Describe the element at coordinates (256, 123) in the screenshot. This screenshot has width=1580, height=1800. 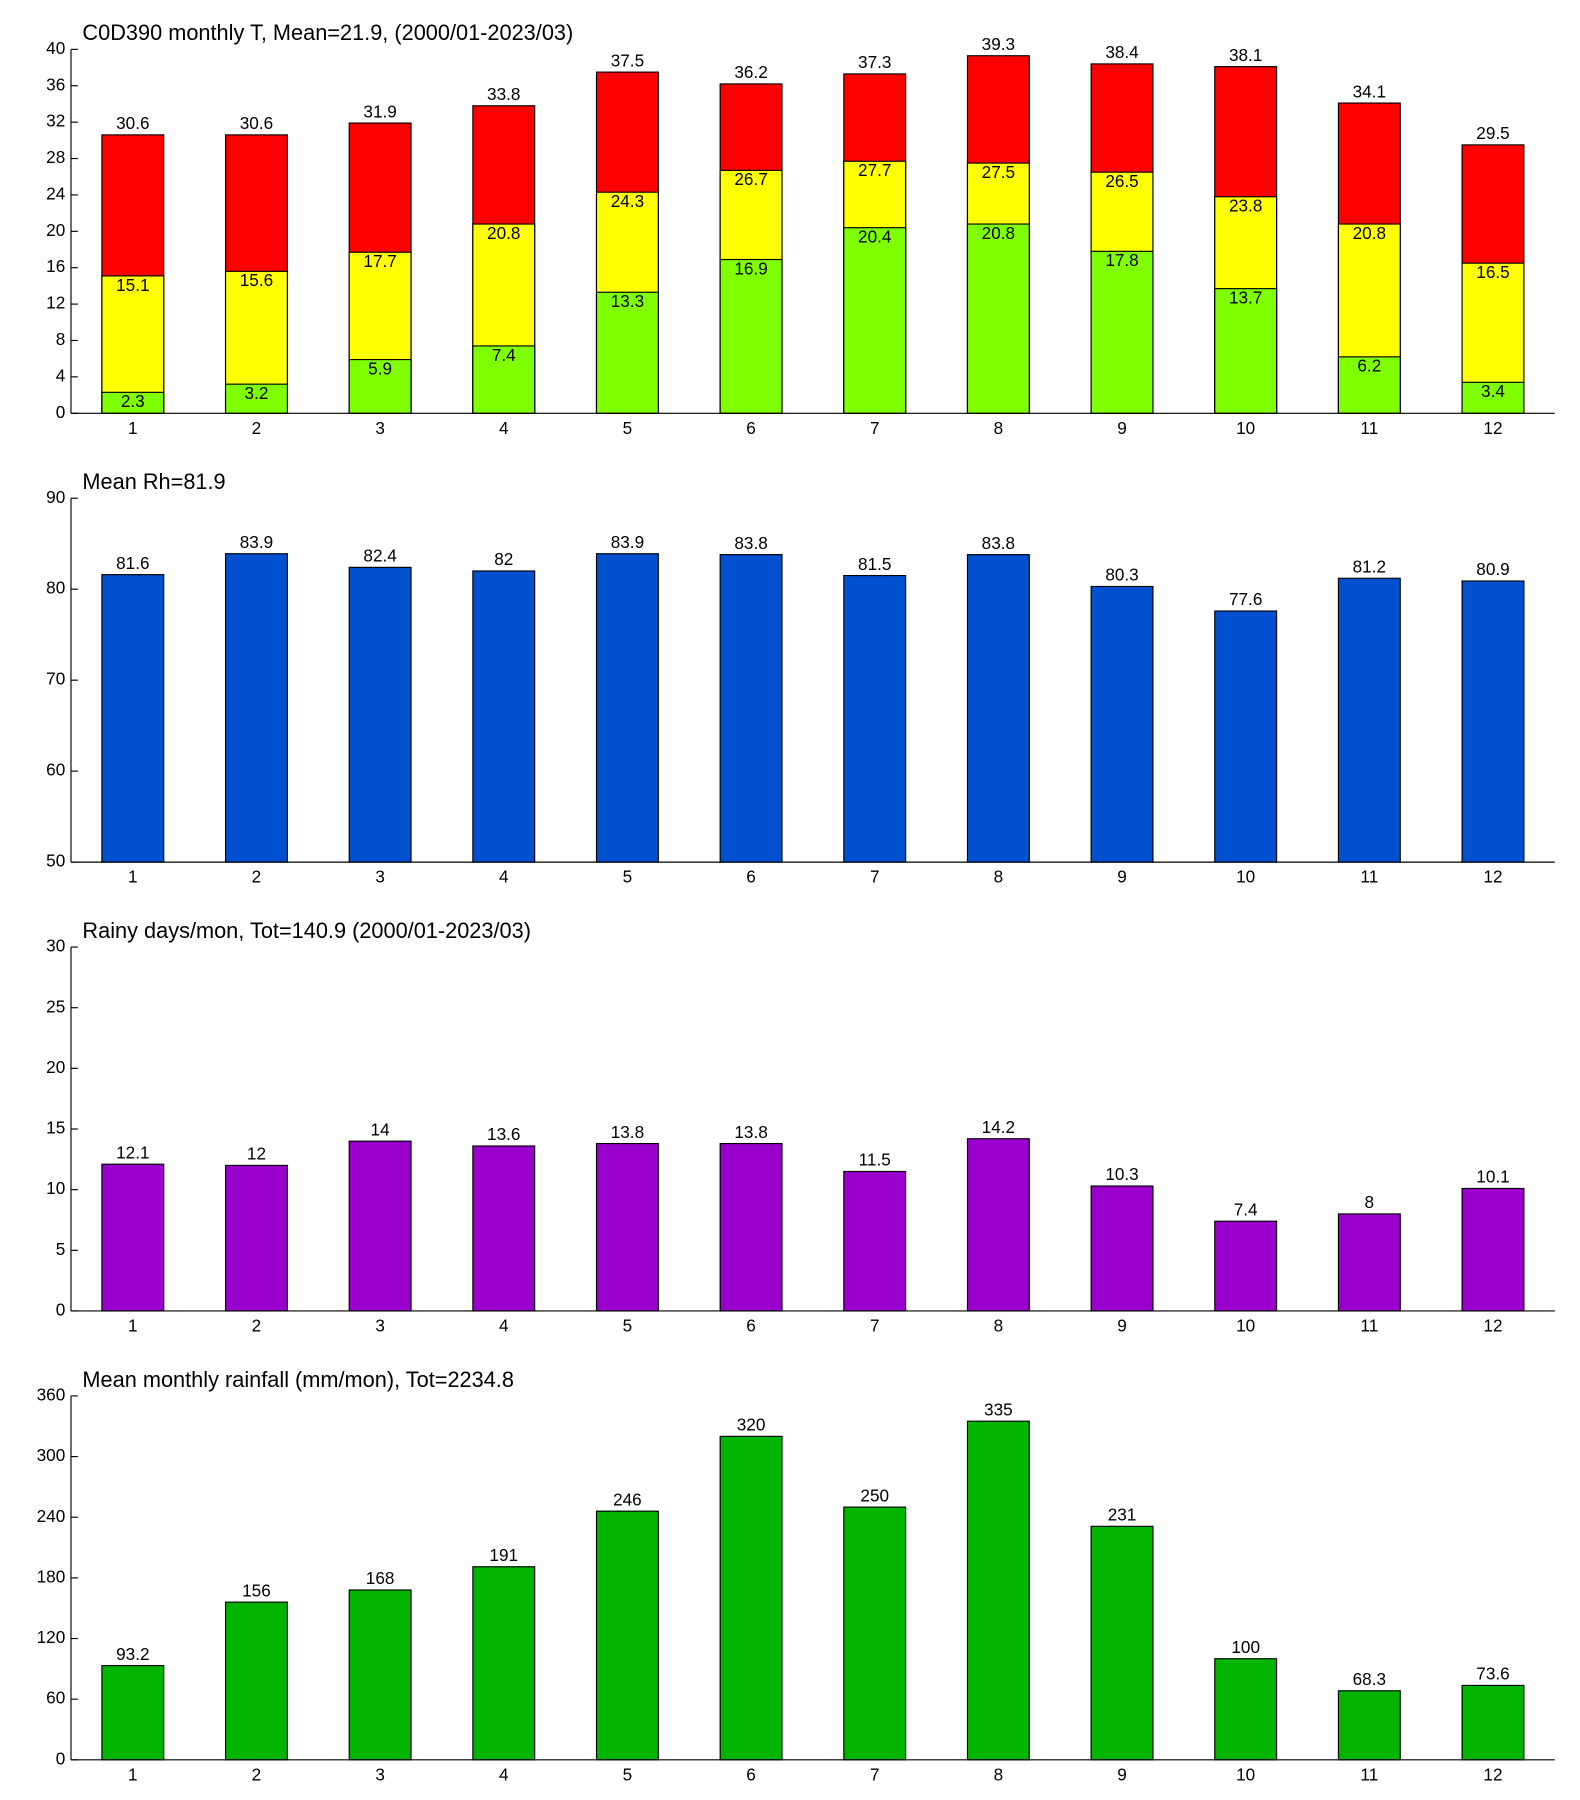
I see `value-label: 30.6` at that location.